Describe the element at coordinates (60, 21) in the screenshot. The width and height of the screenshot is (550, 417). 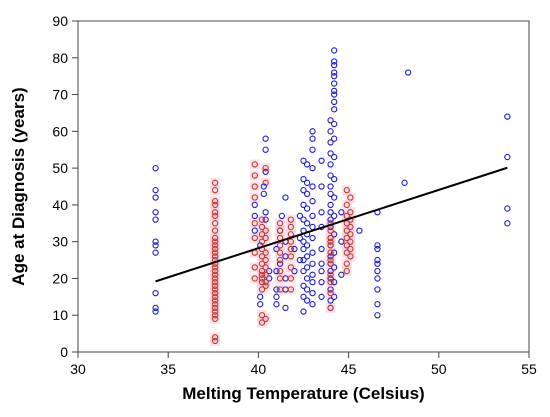
I see `y-tick-label: 90` at that location.